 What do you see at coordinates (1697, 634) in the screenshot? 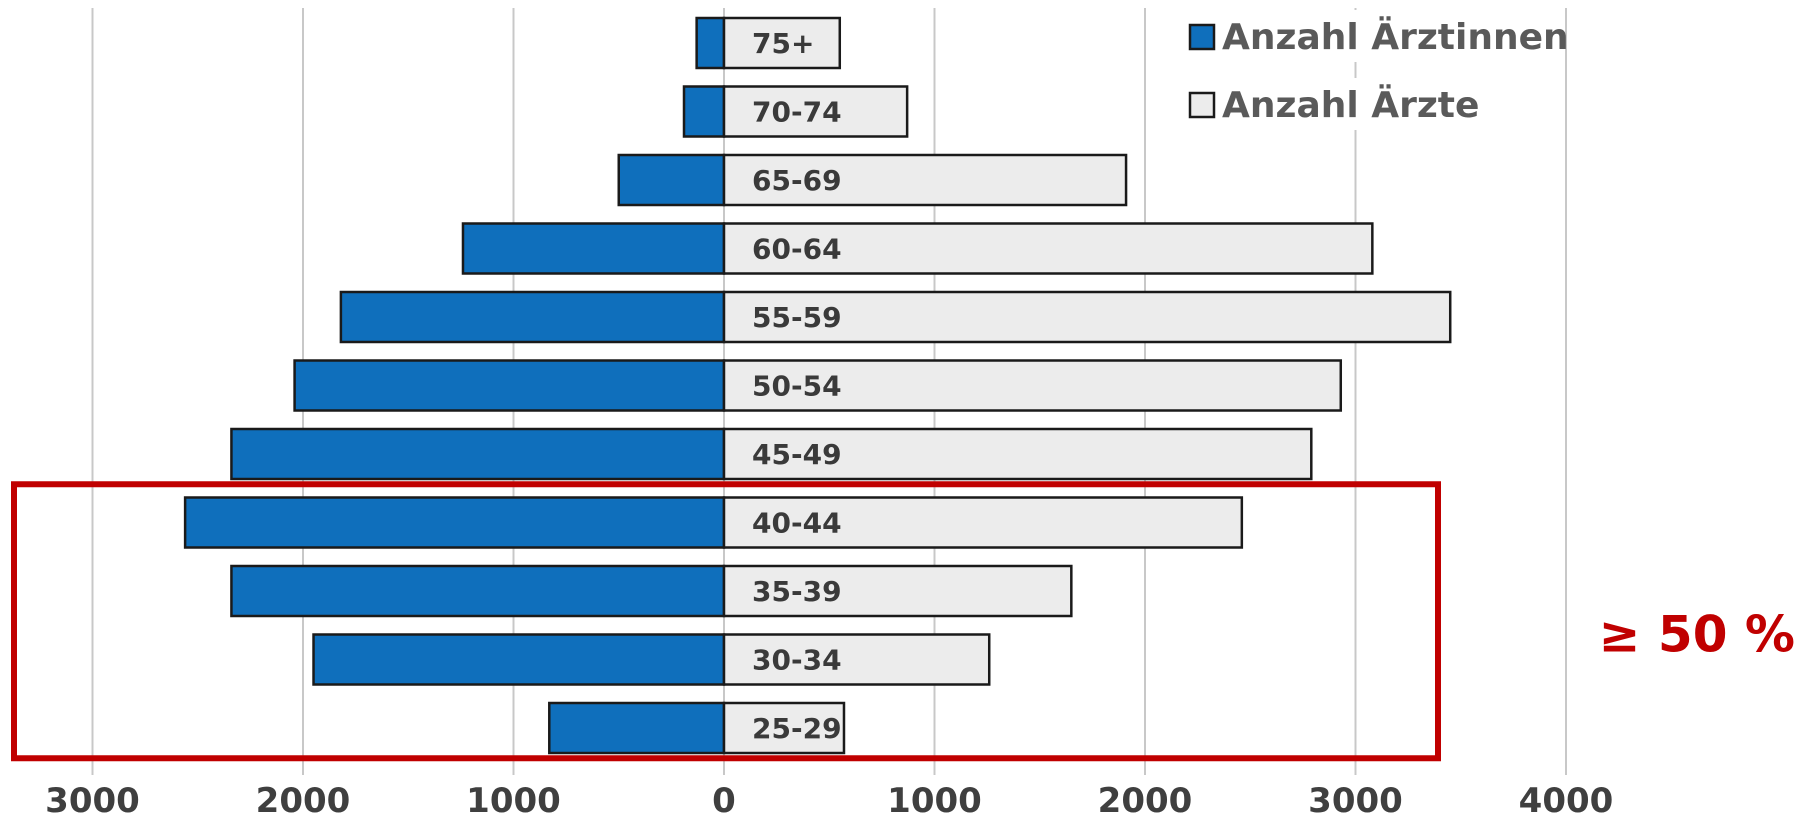
I see `highlight-annotation: ≥ 50 %` at bounding box center [1697, 634].